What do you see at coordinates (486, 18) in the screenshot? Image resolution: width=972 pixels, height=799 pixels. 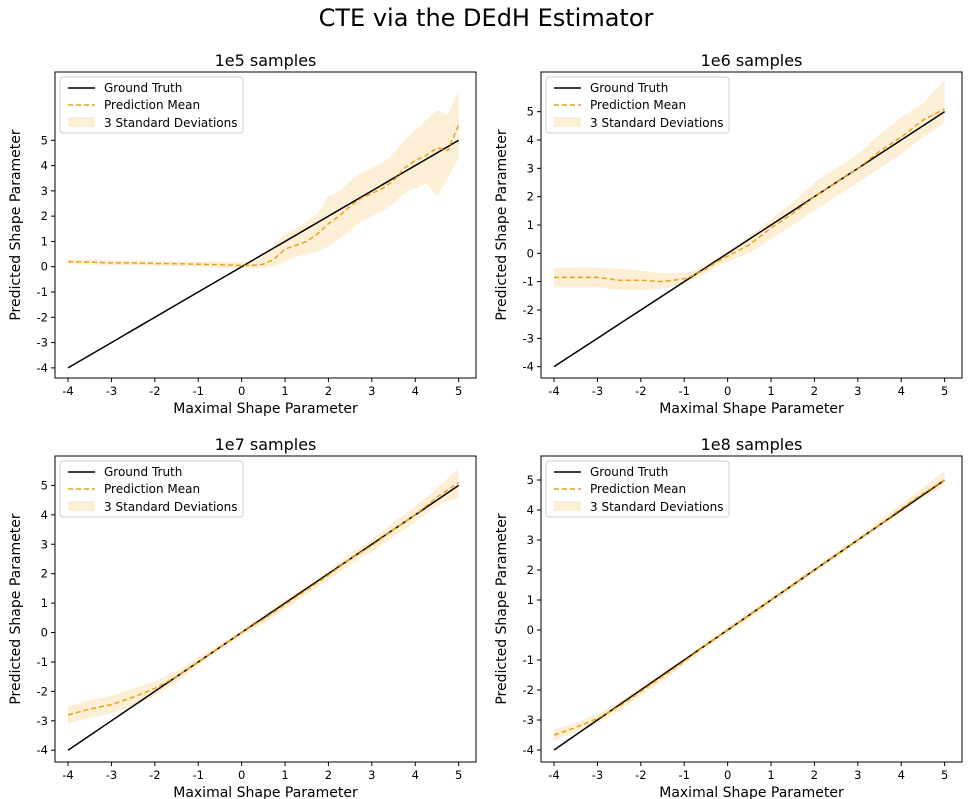 I see `figure-title: CTE via the DEdH Estimator` at bounding box center [486, 18].